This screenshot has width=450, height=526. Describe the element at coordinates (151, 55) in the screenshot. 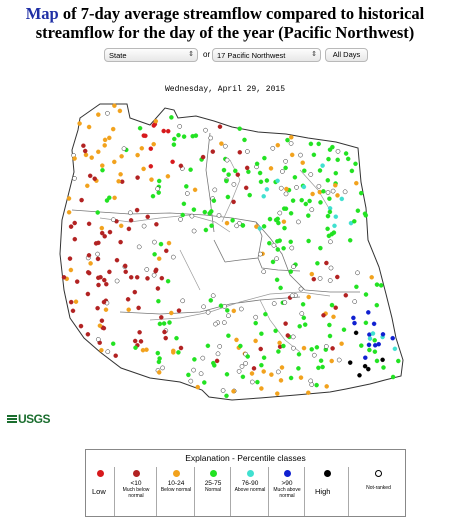

I see `scope-select: State ⇕` at that location.